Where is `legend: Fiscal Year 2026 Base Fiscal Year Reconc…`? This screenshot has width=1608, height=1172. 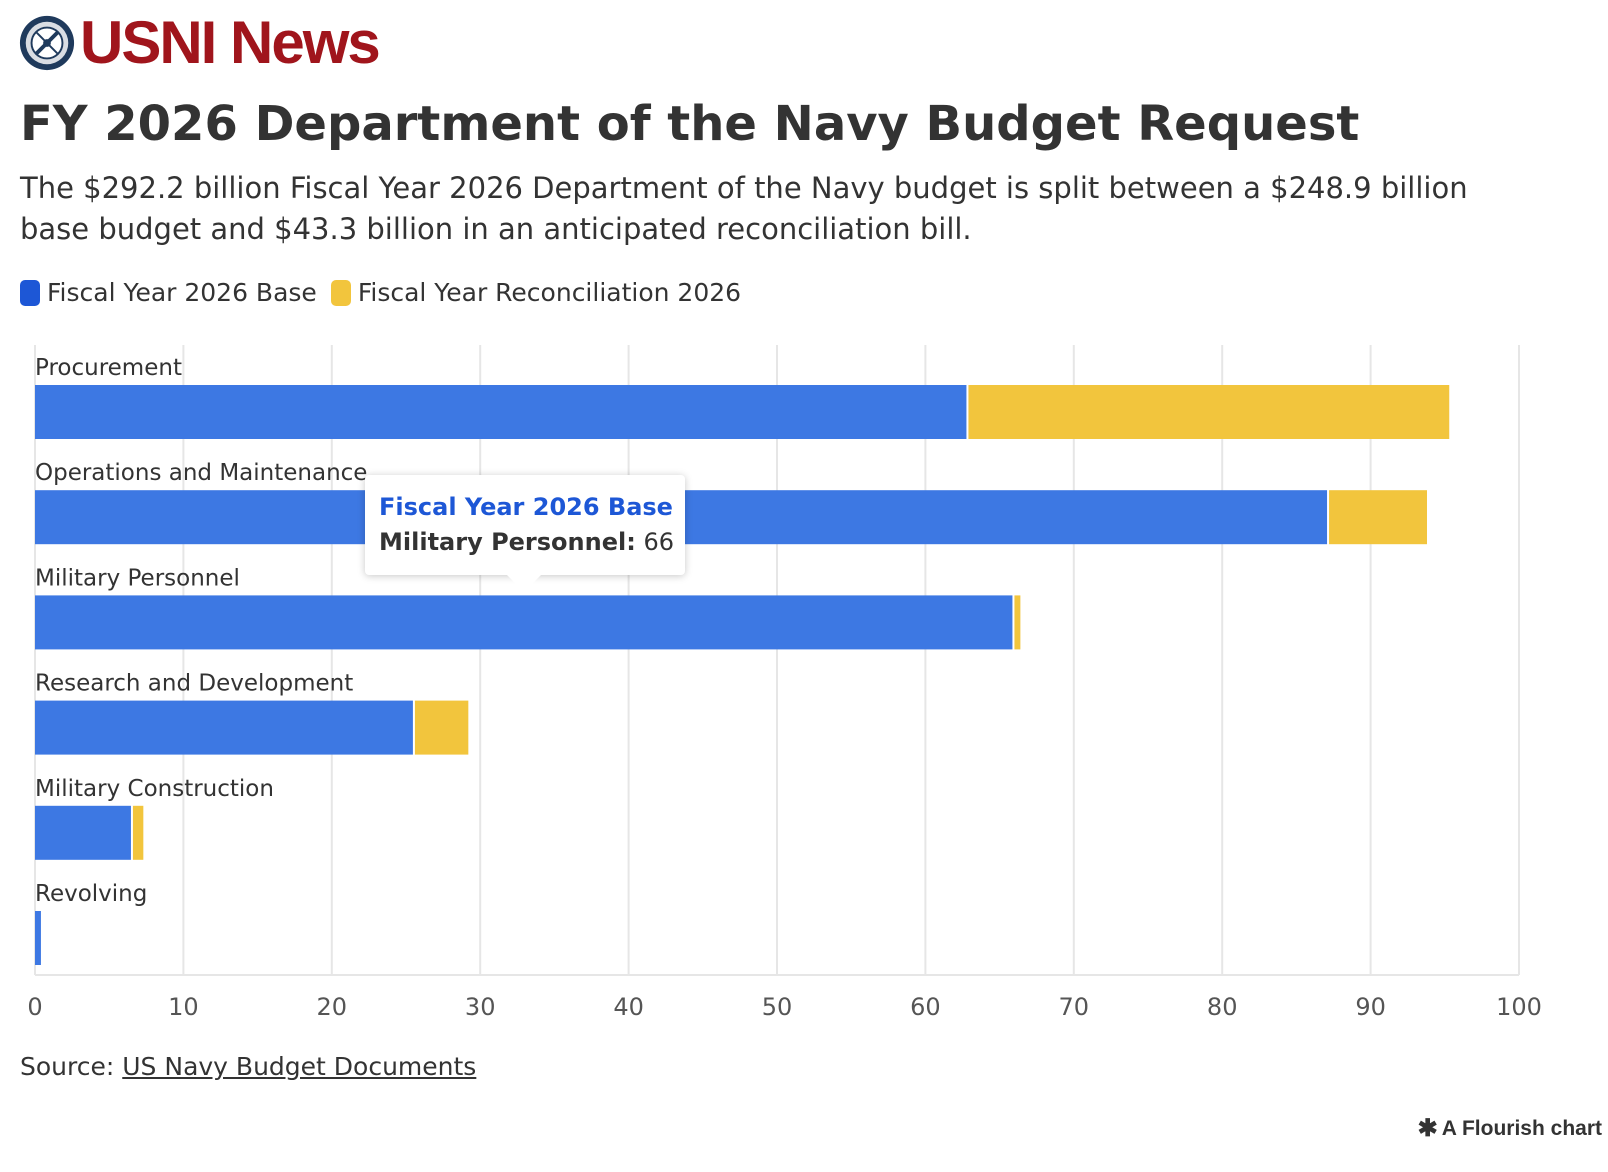 legend: Fiscal Year 2026 Base Fiscal Year Reconc… is located at coordinates (387, 292).